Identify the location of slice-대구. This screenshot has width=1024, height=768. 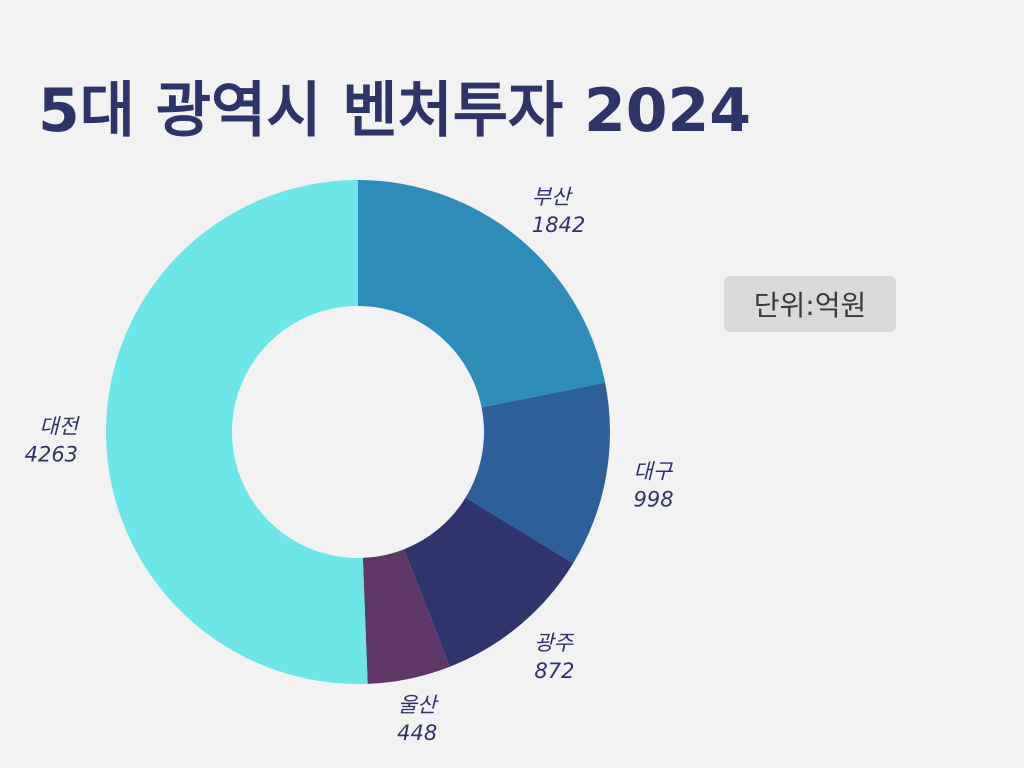
(537, 473).